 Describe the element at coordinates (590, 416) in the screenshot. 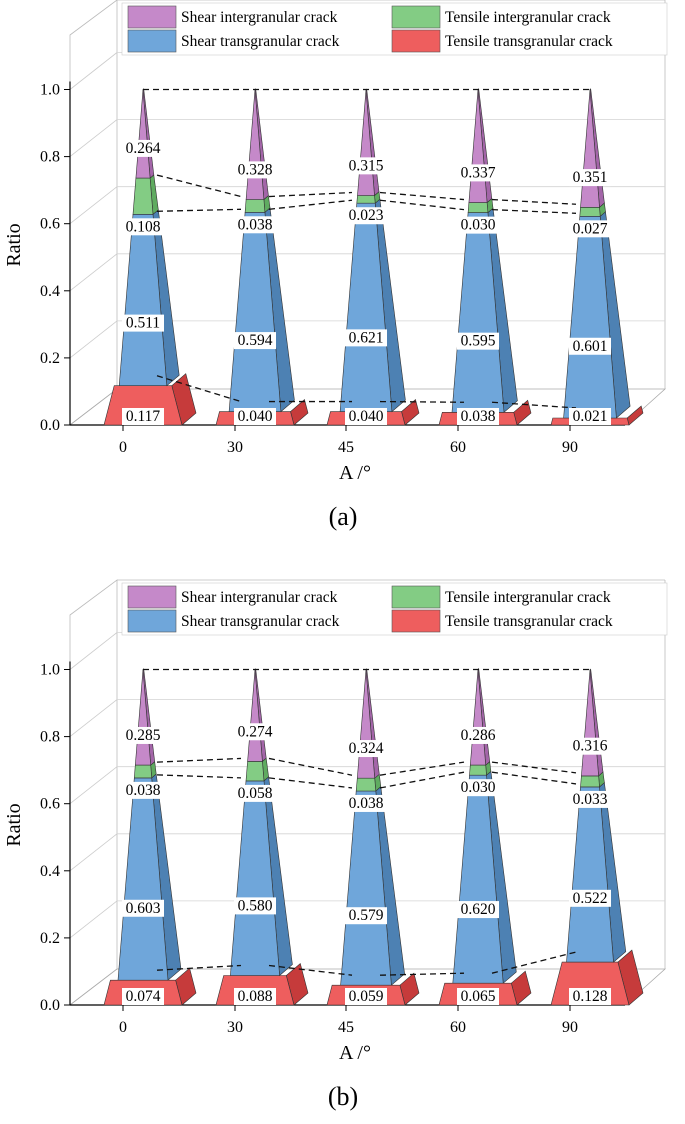

I see `value-label-tensile-transgranular: 0.021` at that location.